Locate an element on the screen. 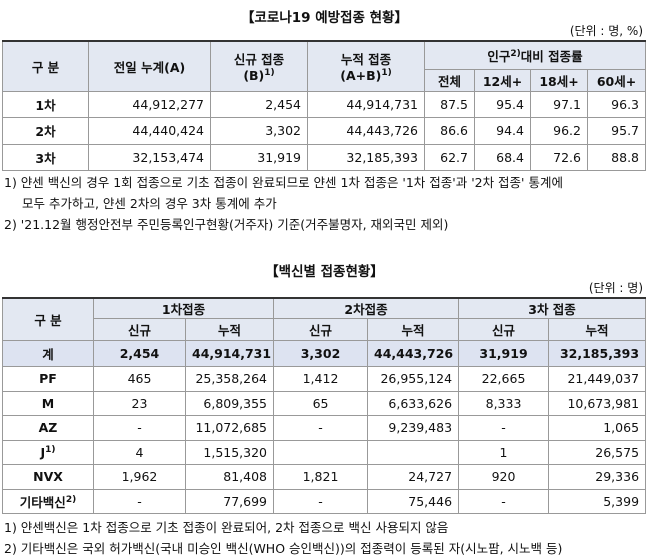  header-cell: 인구2)대비 접종률 is located at coordinates (535, 55).